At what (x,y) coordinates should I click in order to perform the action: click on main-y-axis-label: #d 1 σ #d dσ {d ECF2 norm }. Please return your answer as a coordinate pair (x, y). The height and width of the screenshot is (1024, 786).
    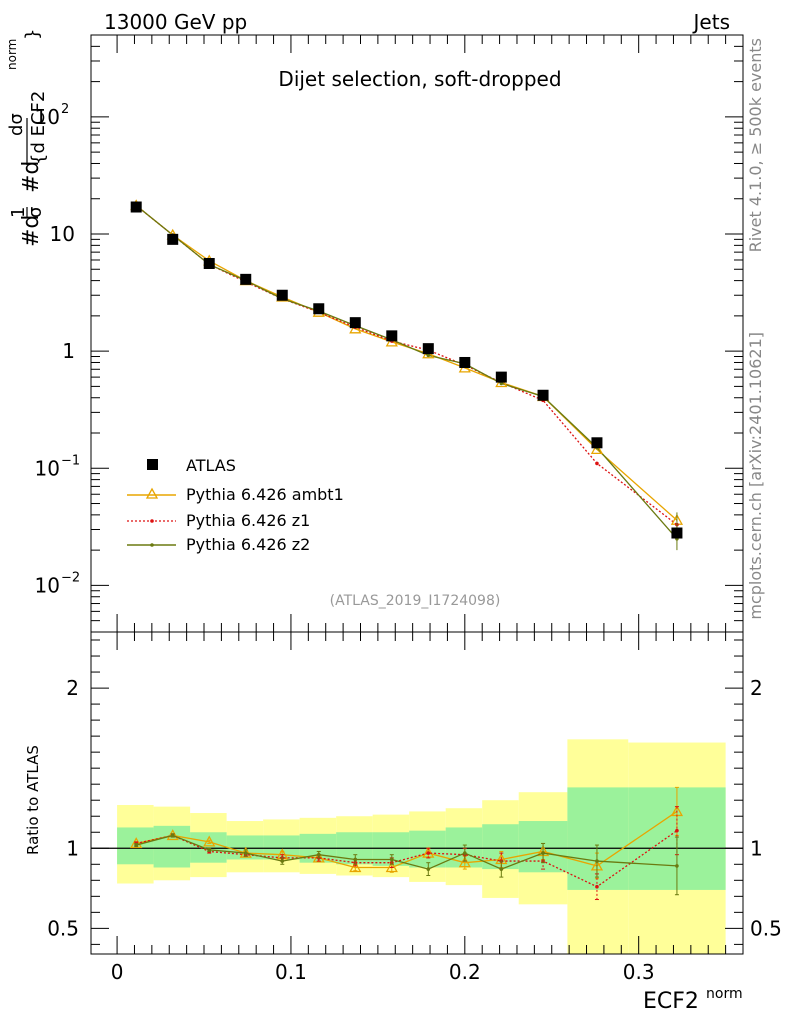
    Looking at the image, I should click on (27, 138).